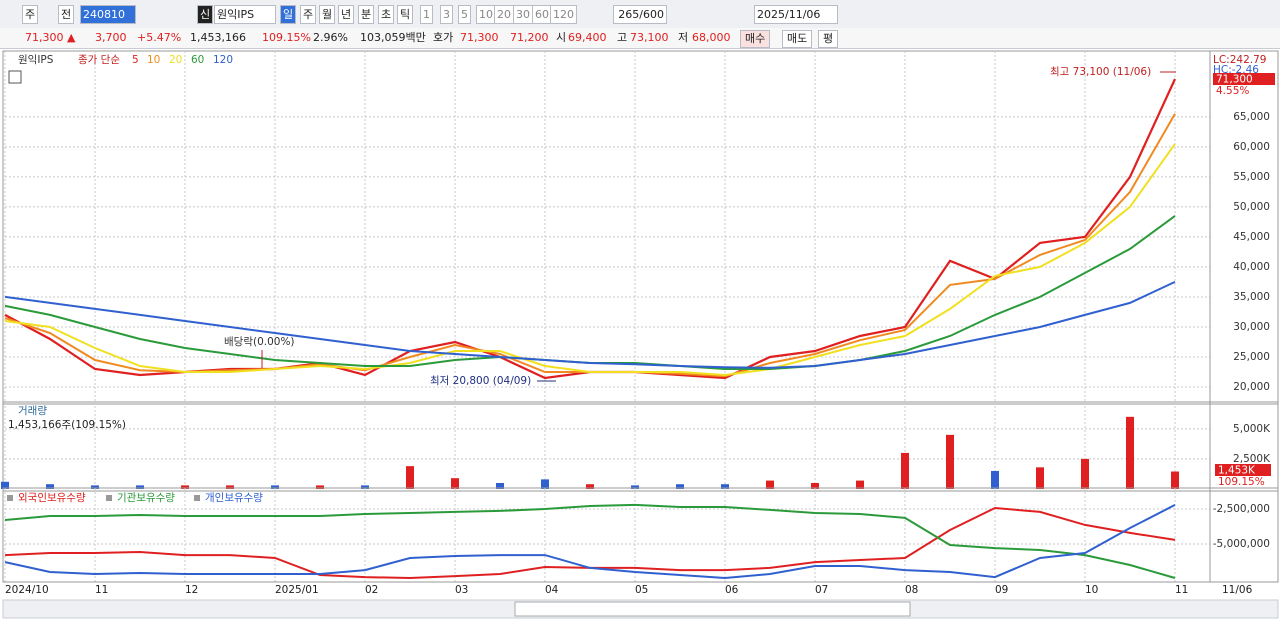  I want to click on toolbar-item: 5, so click(464, 14).